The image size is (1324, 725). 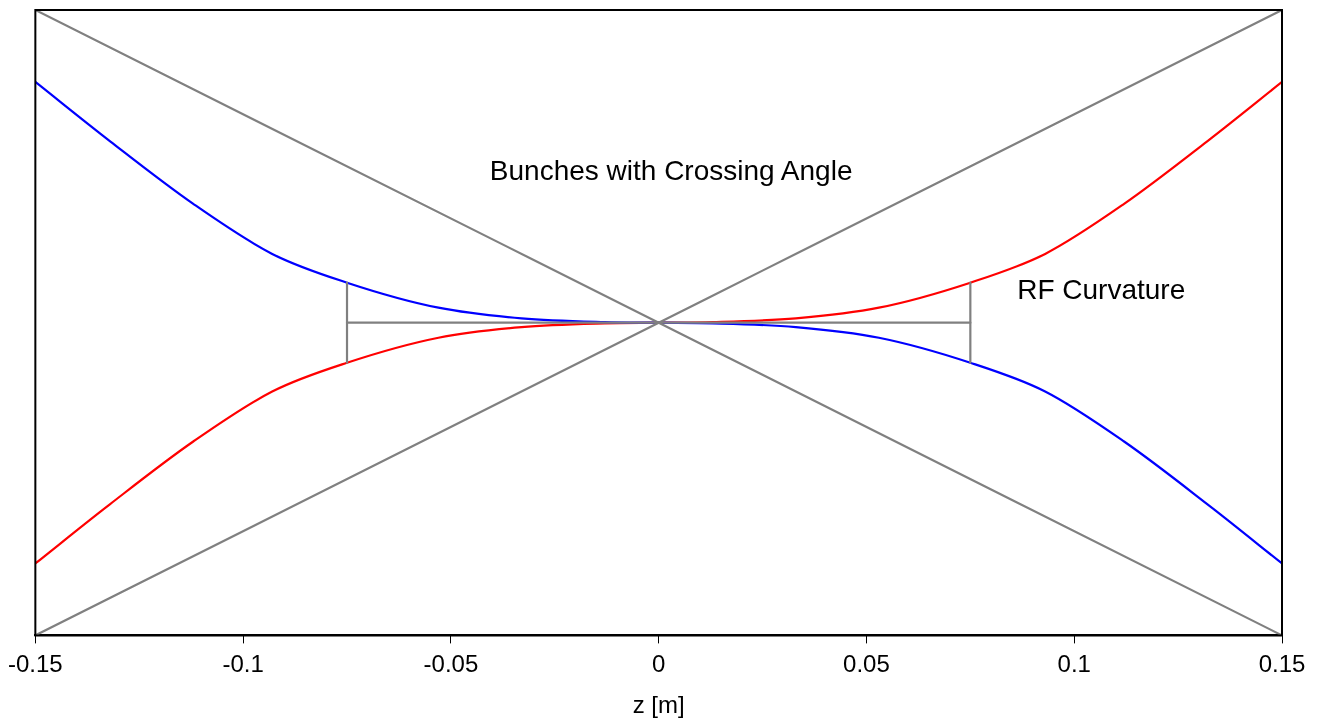 What do you see at coordinates (35, 664) in the screenshot?
I see `x-tick-label: -0.15` at bounding box center [35, 664].